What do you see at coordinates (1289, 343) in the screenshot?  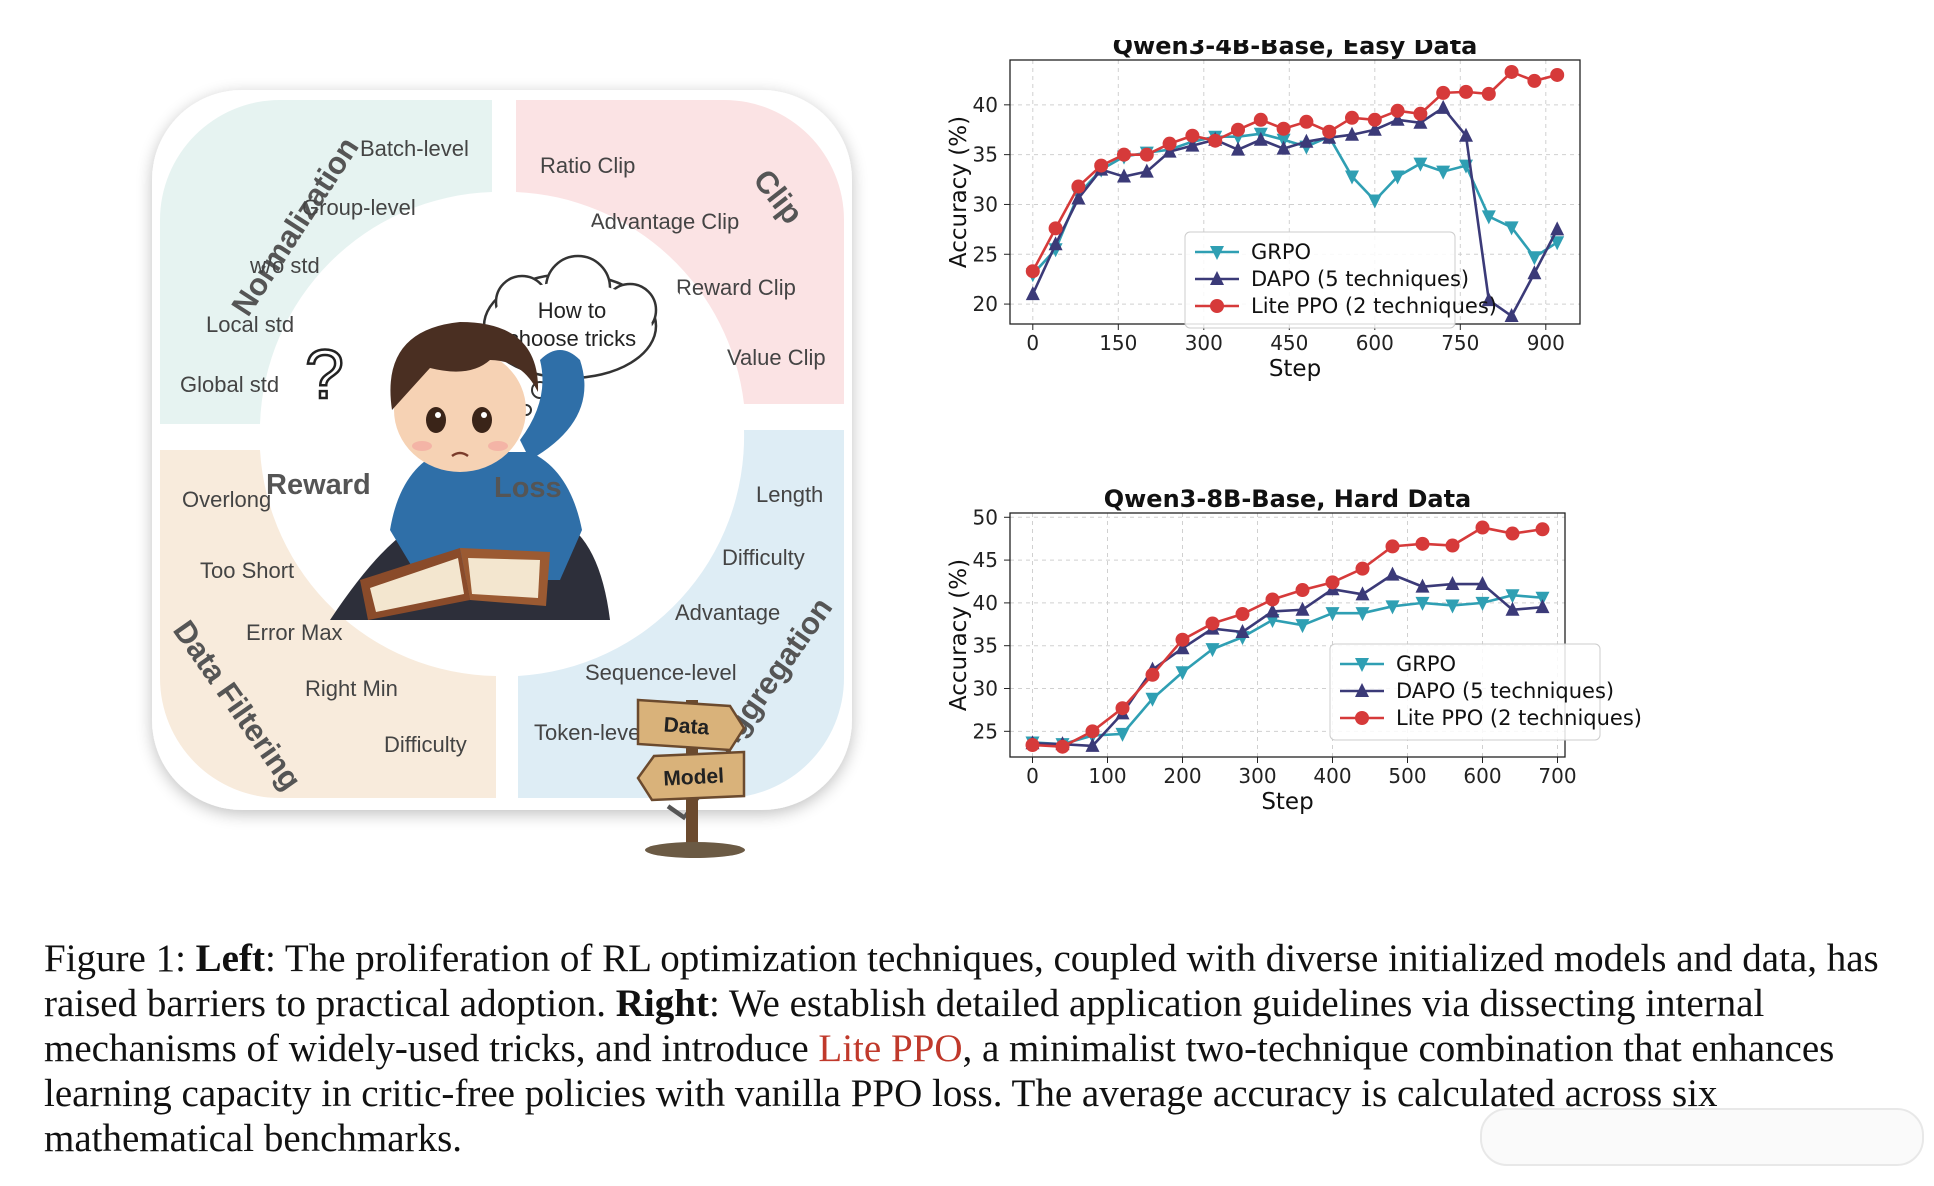 I see `x-tick-label: 450` at bounding box center [1289, 343].